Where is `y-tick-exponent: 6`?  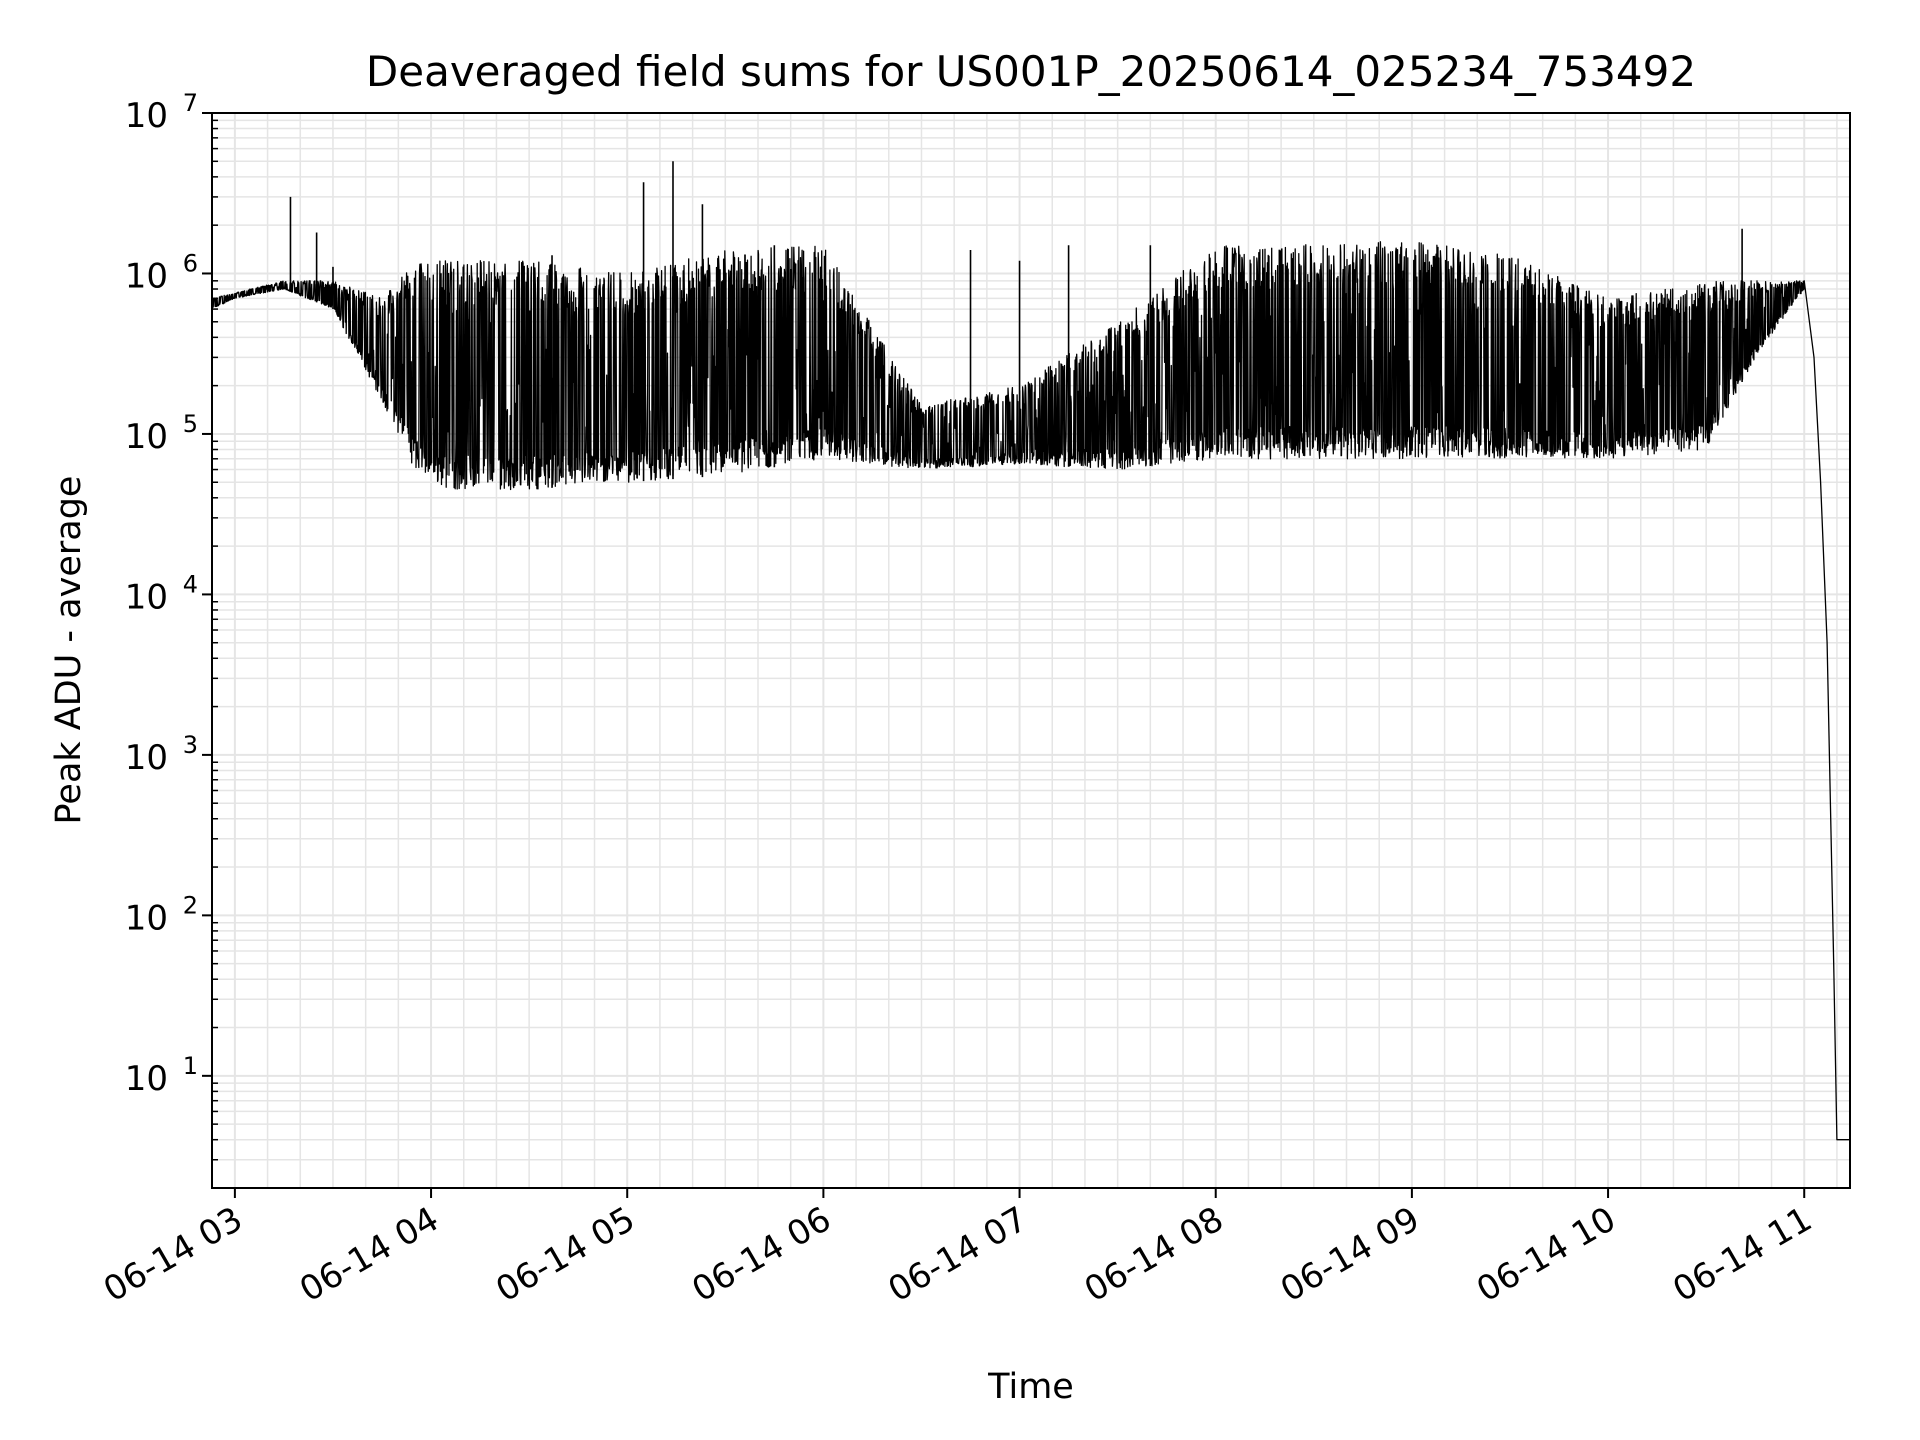 y-tick-exponent: 6 is located at coordinates (190, 263).